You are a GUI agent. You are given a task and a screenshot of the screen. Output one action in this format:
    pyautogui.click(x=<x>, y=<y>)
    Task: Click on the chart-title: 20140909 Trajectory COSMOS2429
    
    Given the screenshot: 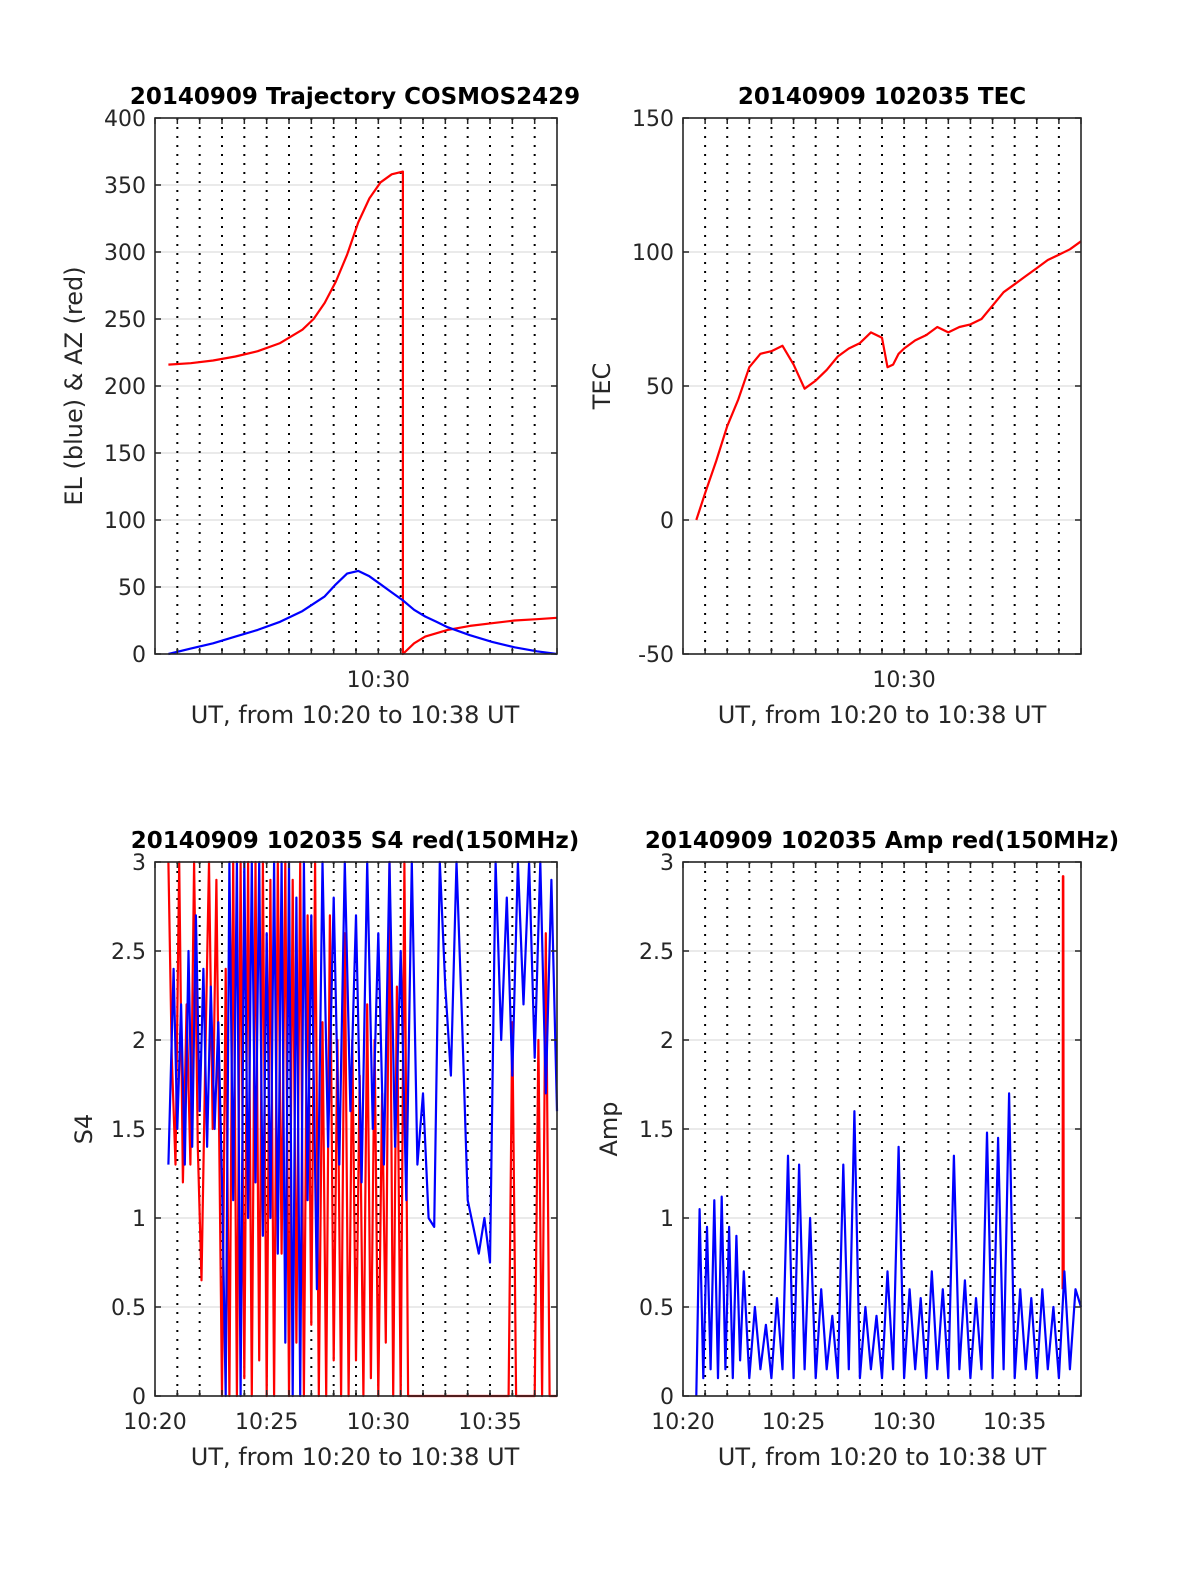 What is the action you would take?
    pyautogui.click(x=355, y=97)
    